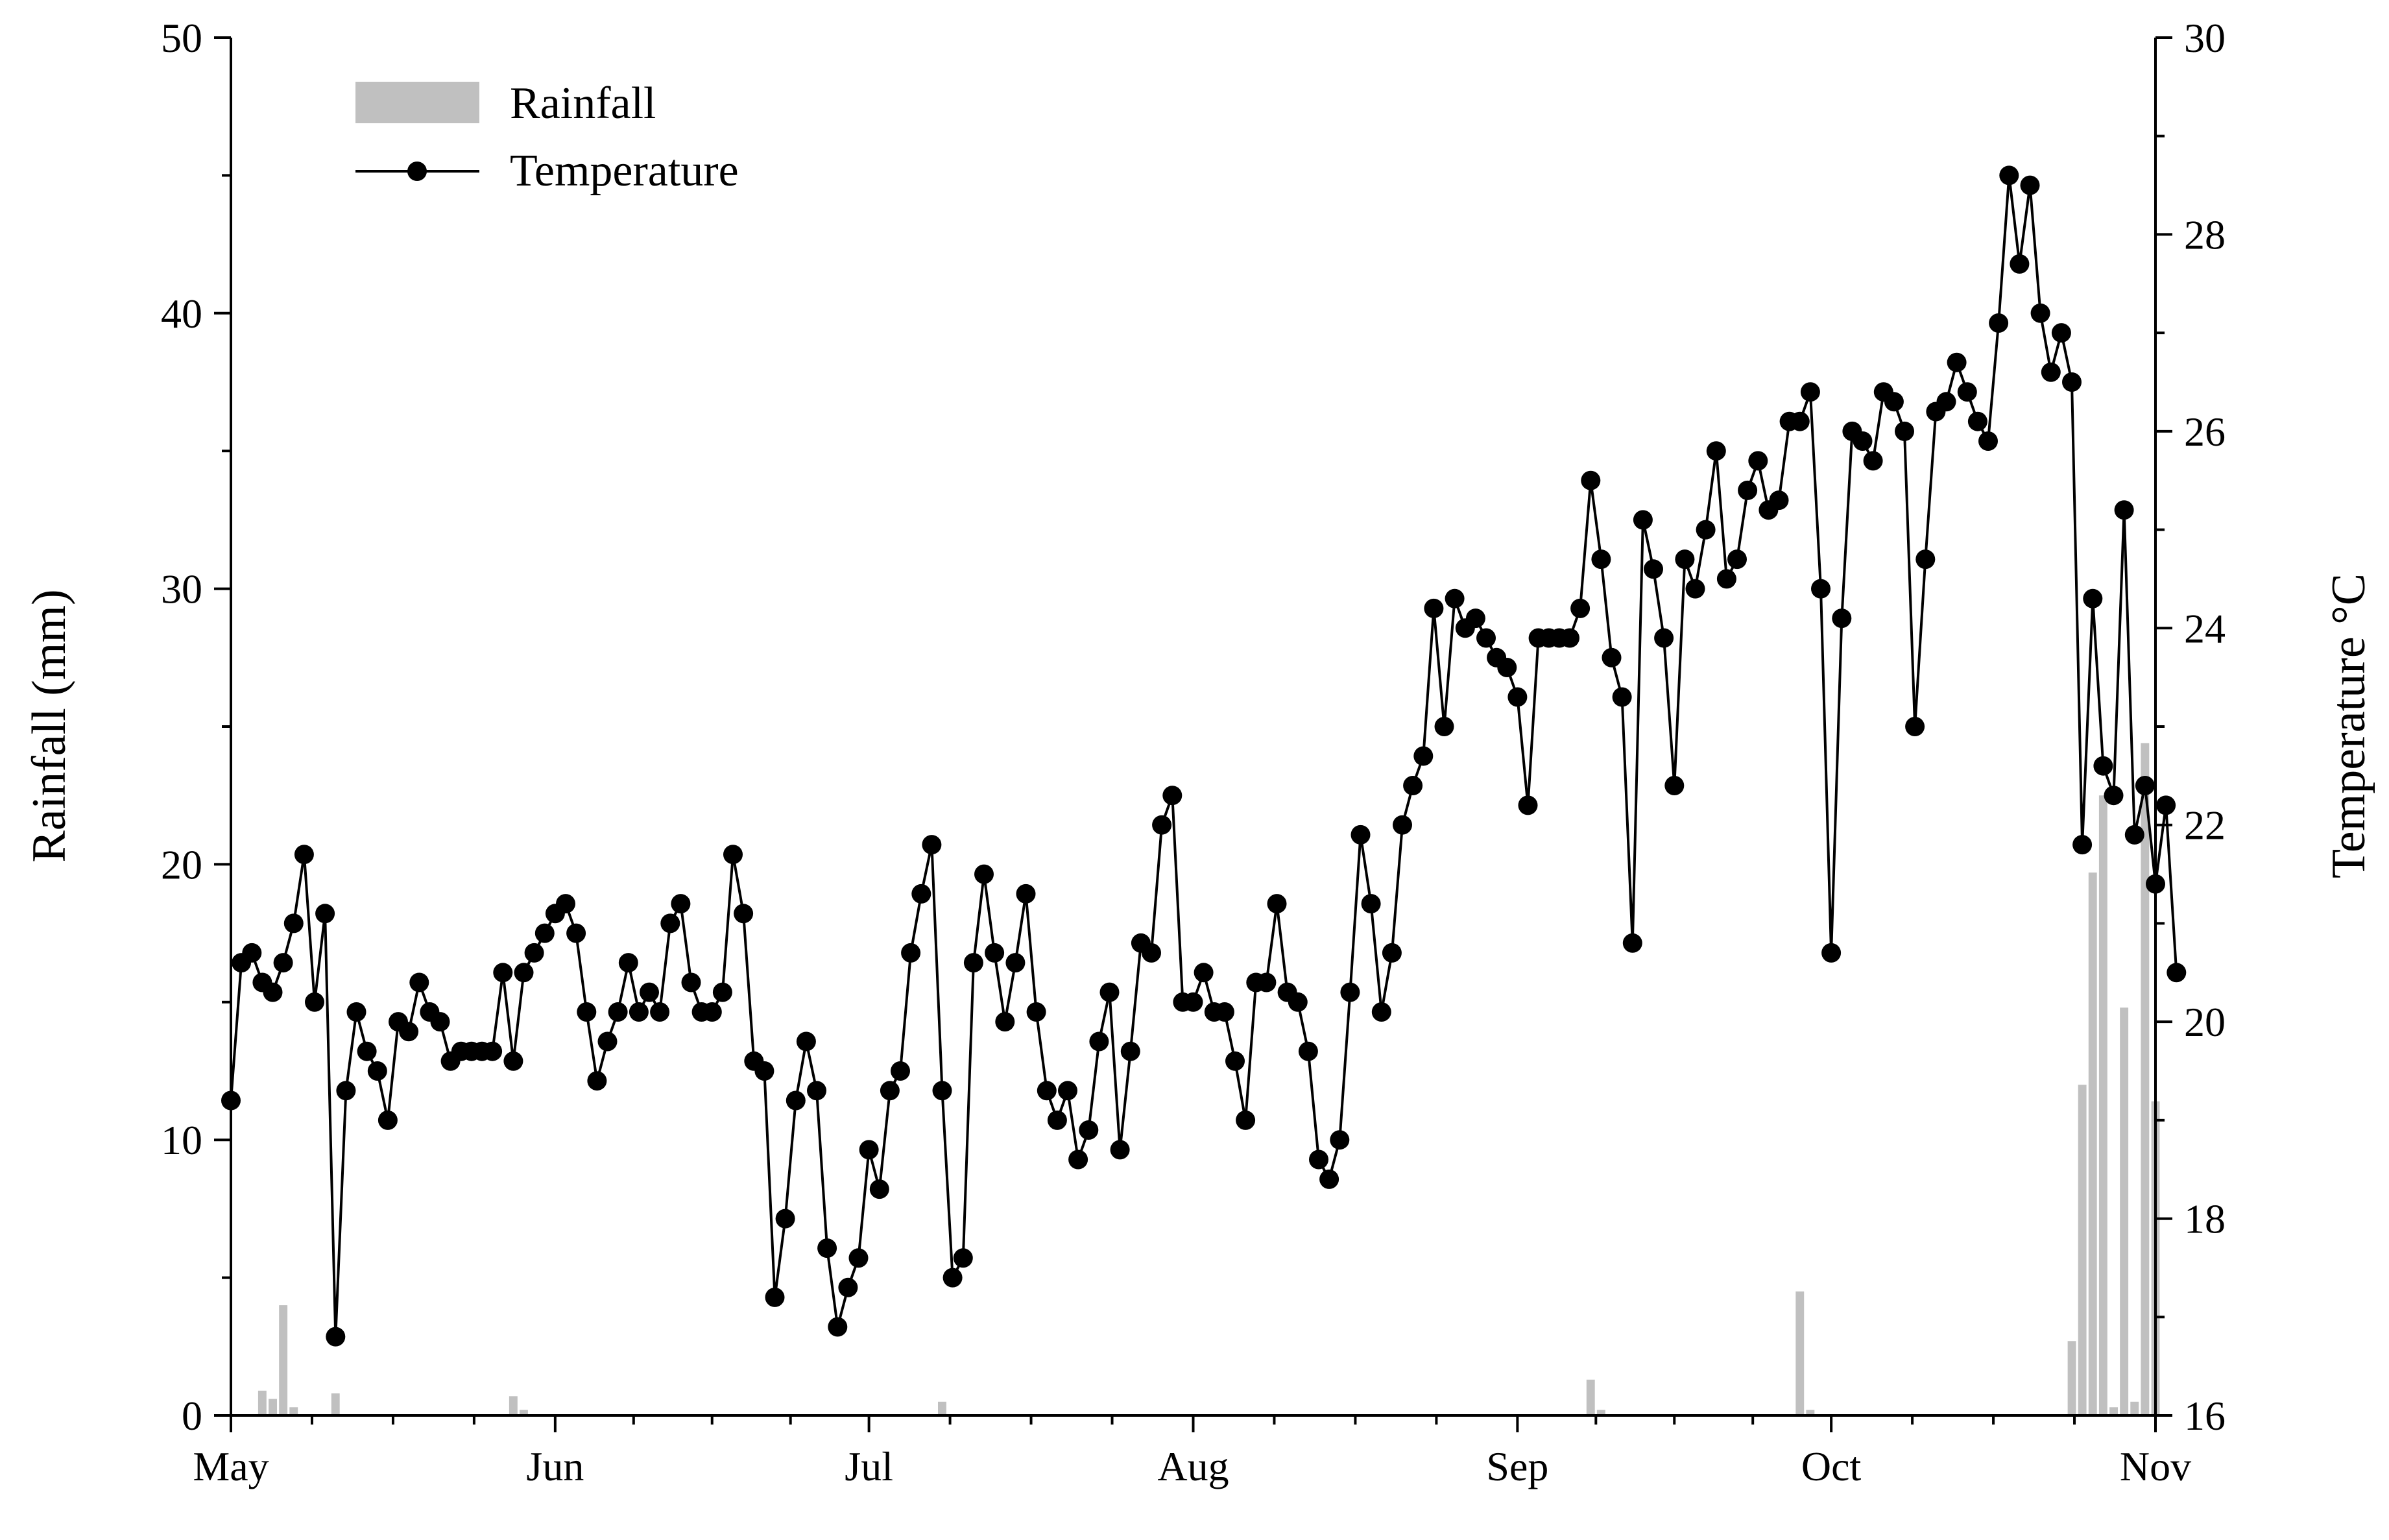  Describe the element at coordinates (181, 38) in the screenshot. I see `y-left-tick-label: 50` at that location.